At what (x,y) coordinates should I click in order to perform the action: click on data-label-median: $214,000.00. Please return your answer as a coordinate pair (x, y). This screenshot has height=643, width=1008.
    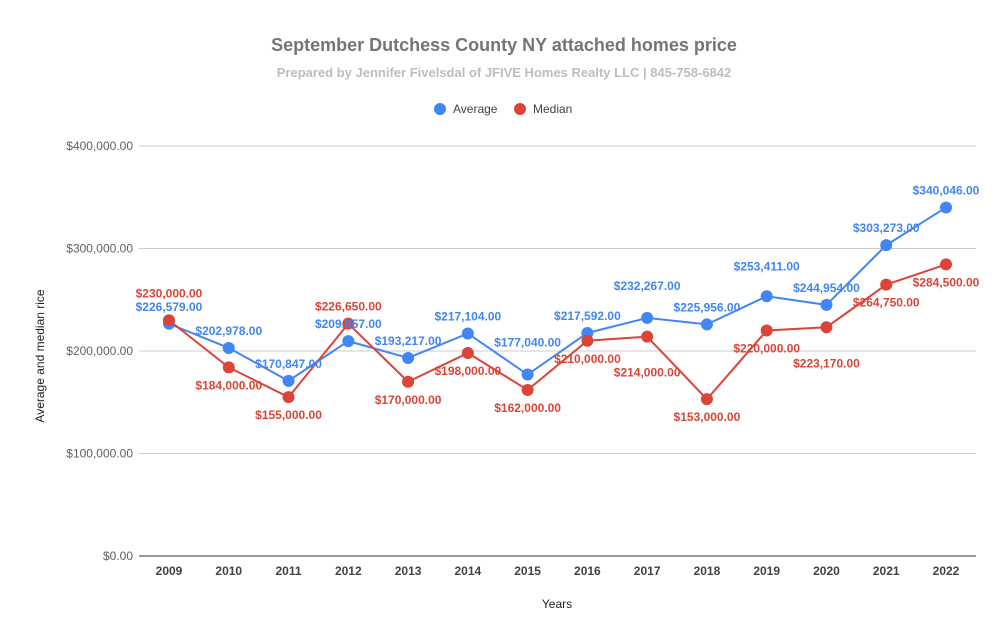
    Looking at the image, I should click on (647, 373).